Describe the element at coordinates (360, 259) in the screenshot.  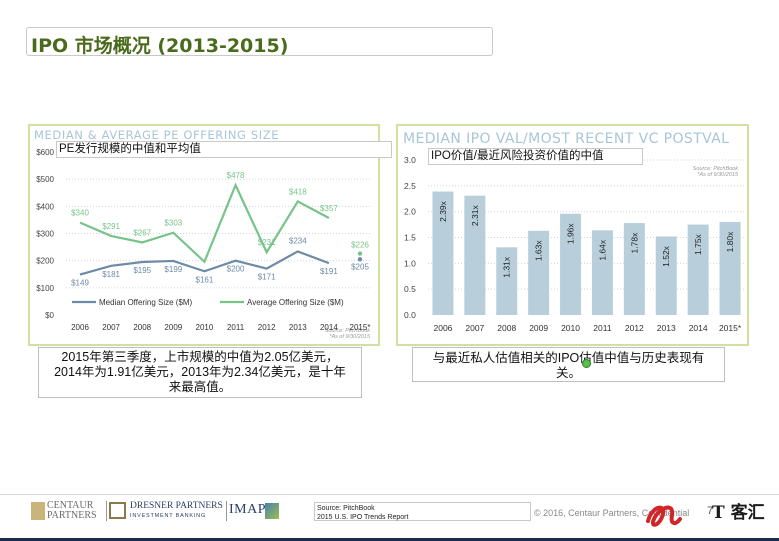
I see `median-2015-point` at that location.